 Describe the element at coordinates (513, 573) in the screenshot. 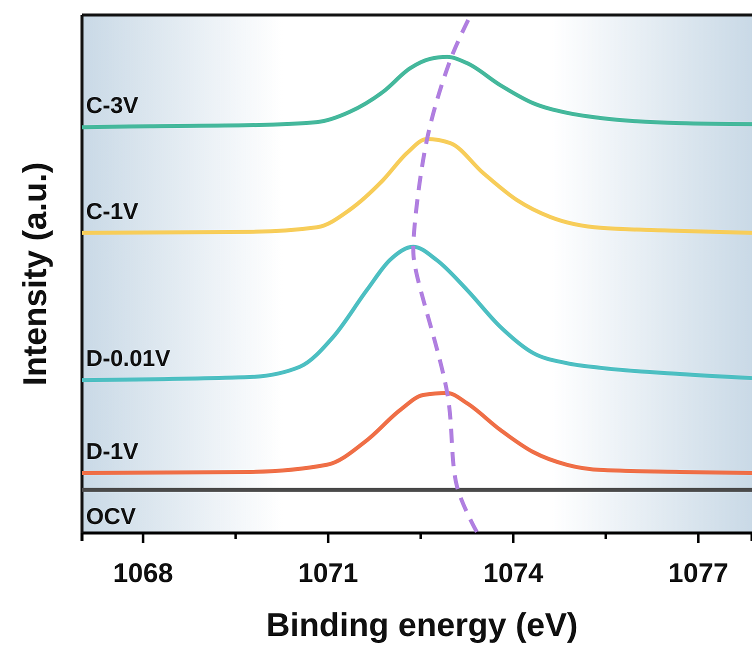

I see `x-tick-label: 1074` at that location.